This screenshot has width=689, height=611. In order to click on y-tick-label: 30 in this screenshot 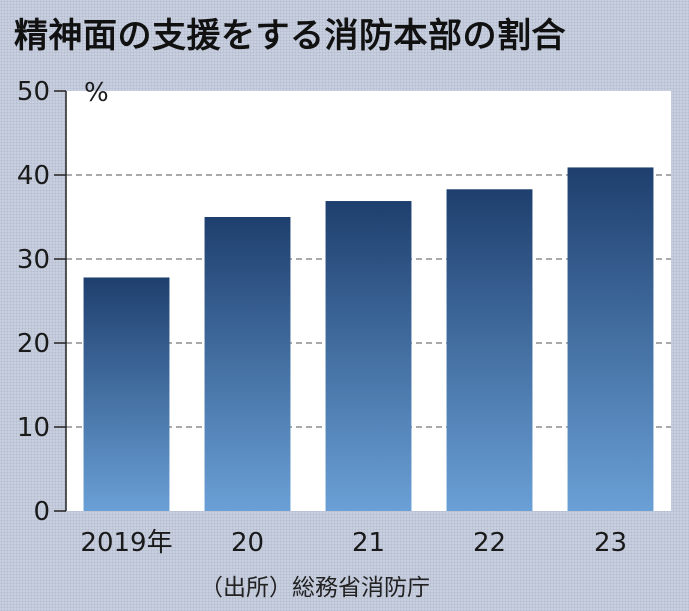, I will do `click(33, 260)`.